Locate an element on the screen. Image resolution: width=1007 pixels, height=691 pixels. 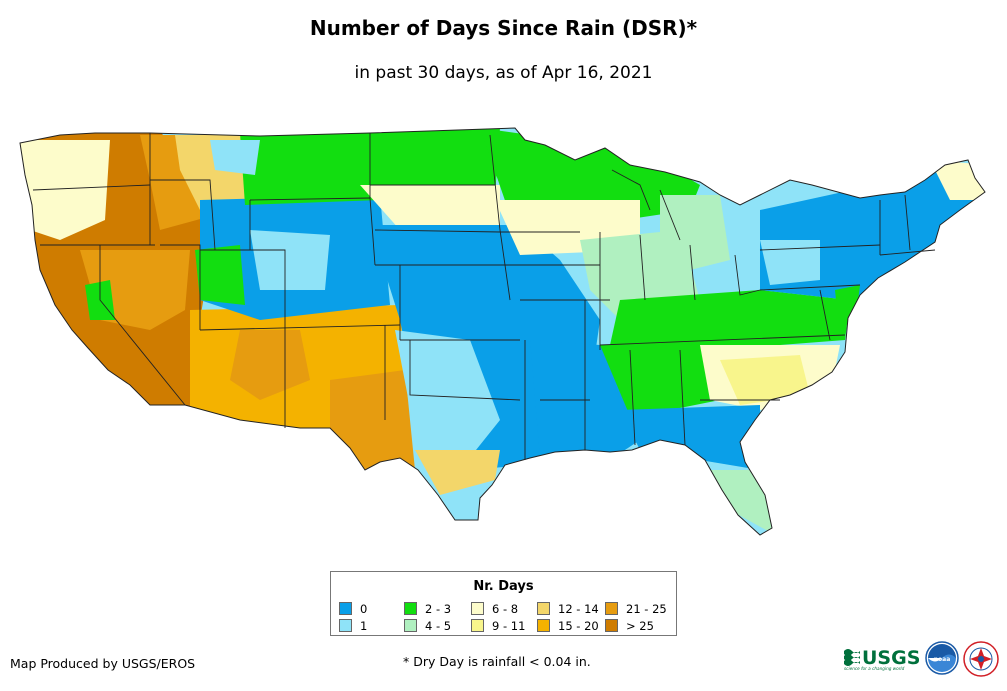
legend-item: 6 - 8 is located at coordinates (494, 609).